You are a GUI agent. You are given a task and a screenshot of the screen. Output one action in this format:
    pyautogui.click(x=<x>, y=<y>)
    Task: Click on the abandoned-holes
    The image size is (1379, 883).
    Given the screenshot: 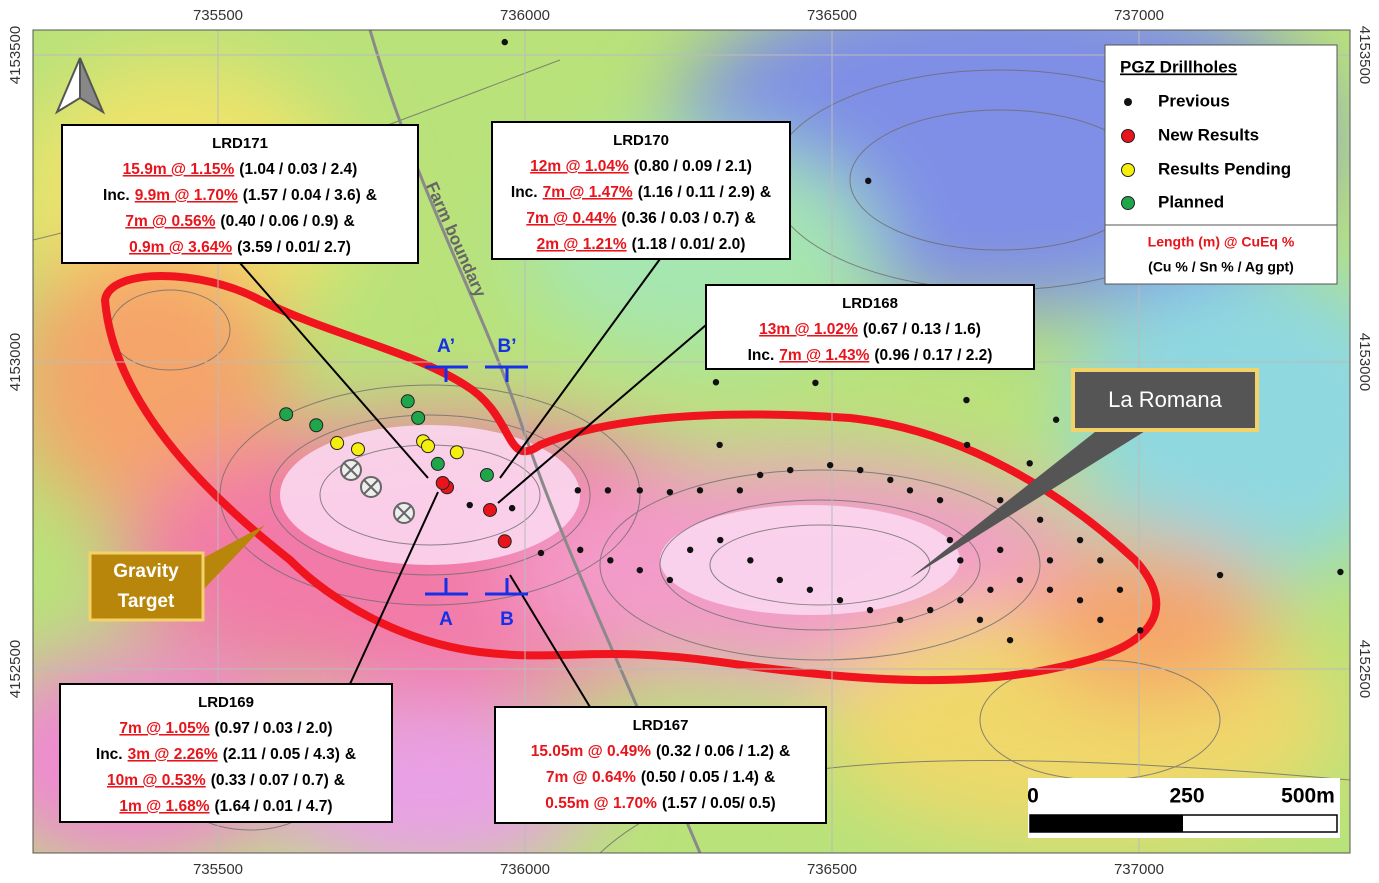 What is the action you would take?
    pyautogui.click(x=377, y=491)
    